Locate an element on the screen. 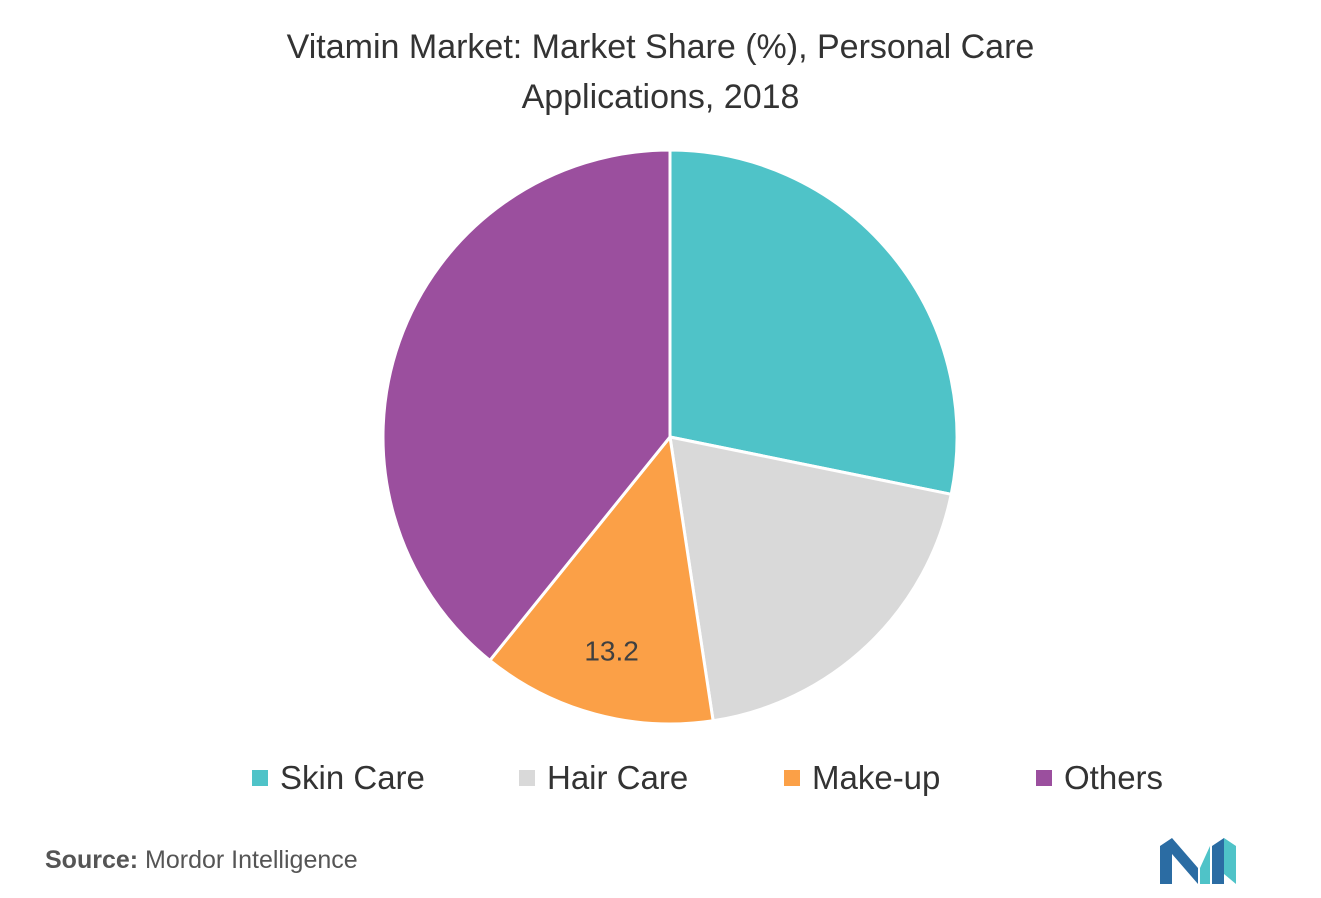 This screenshot has height=898, width=1321. source-note: Source: Mordor Intelligence is located at coordinates (201, 860).